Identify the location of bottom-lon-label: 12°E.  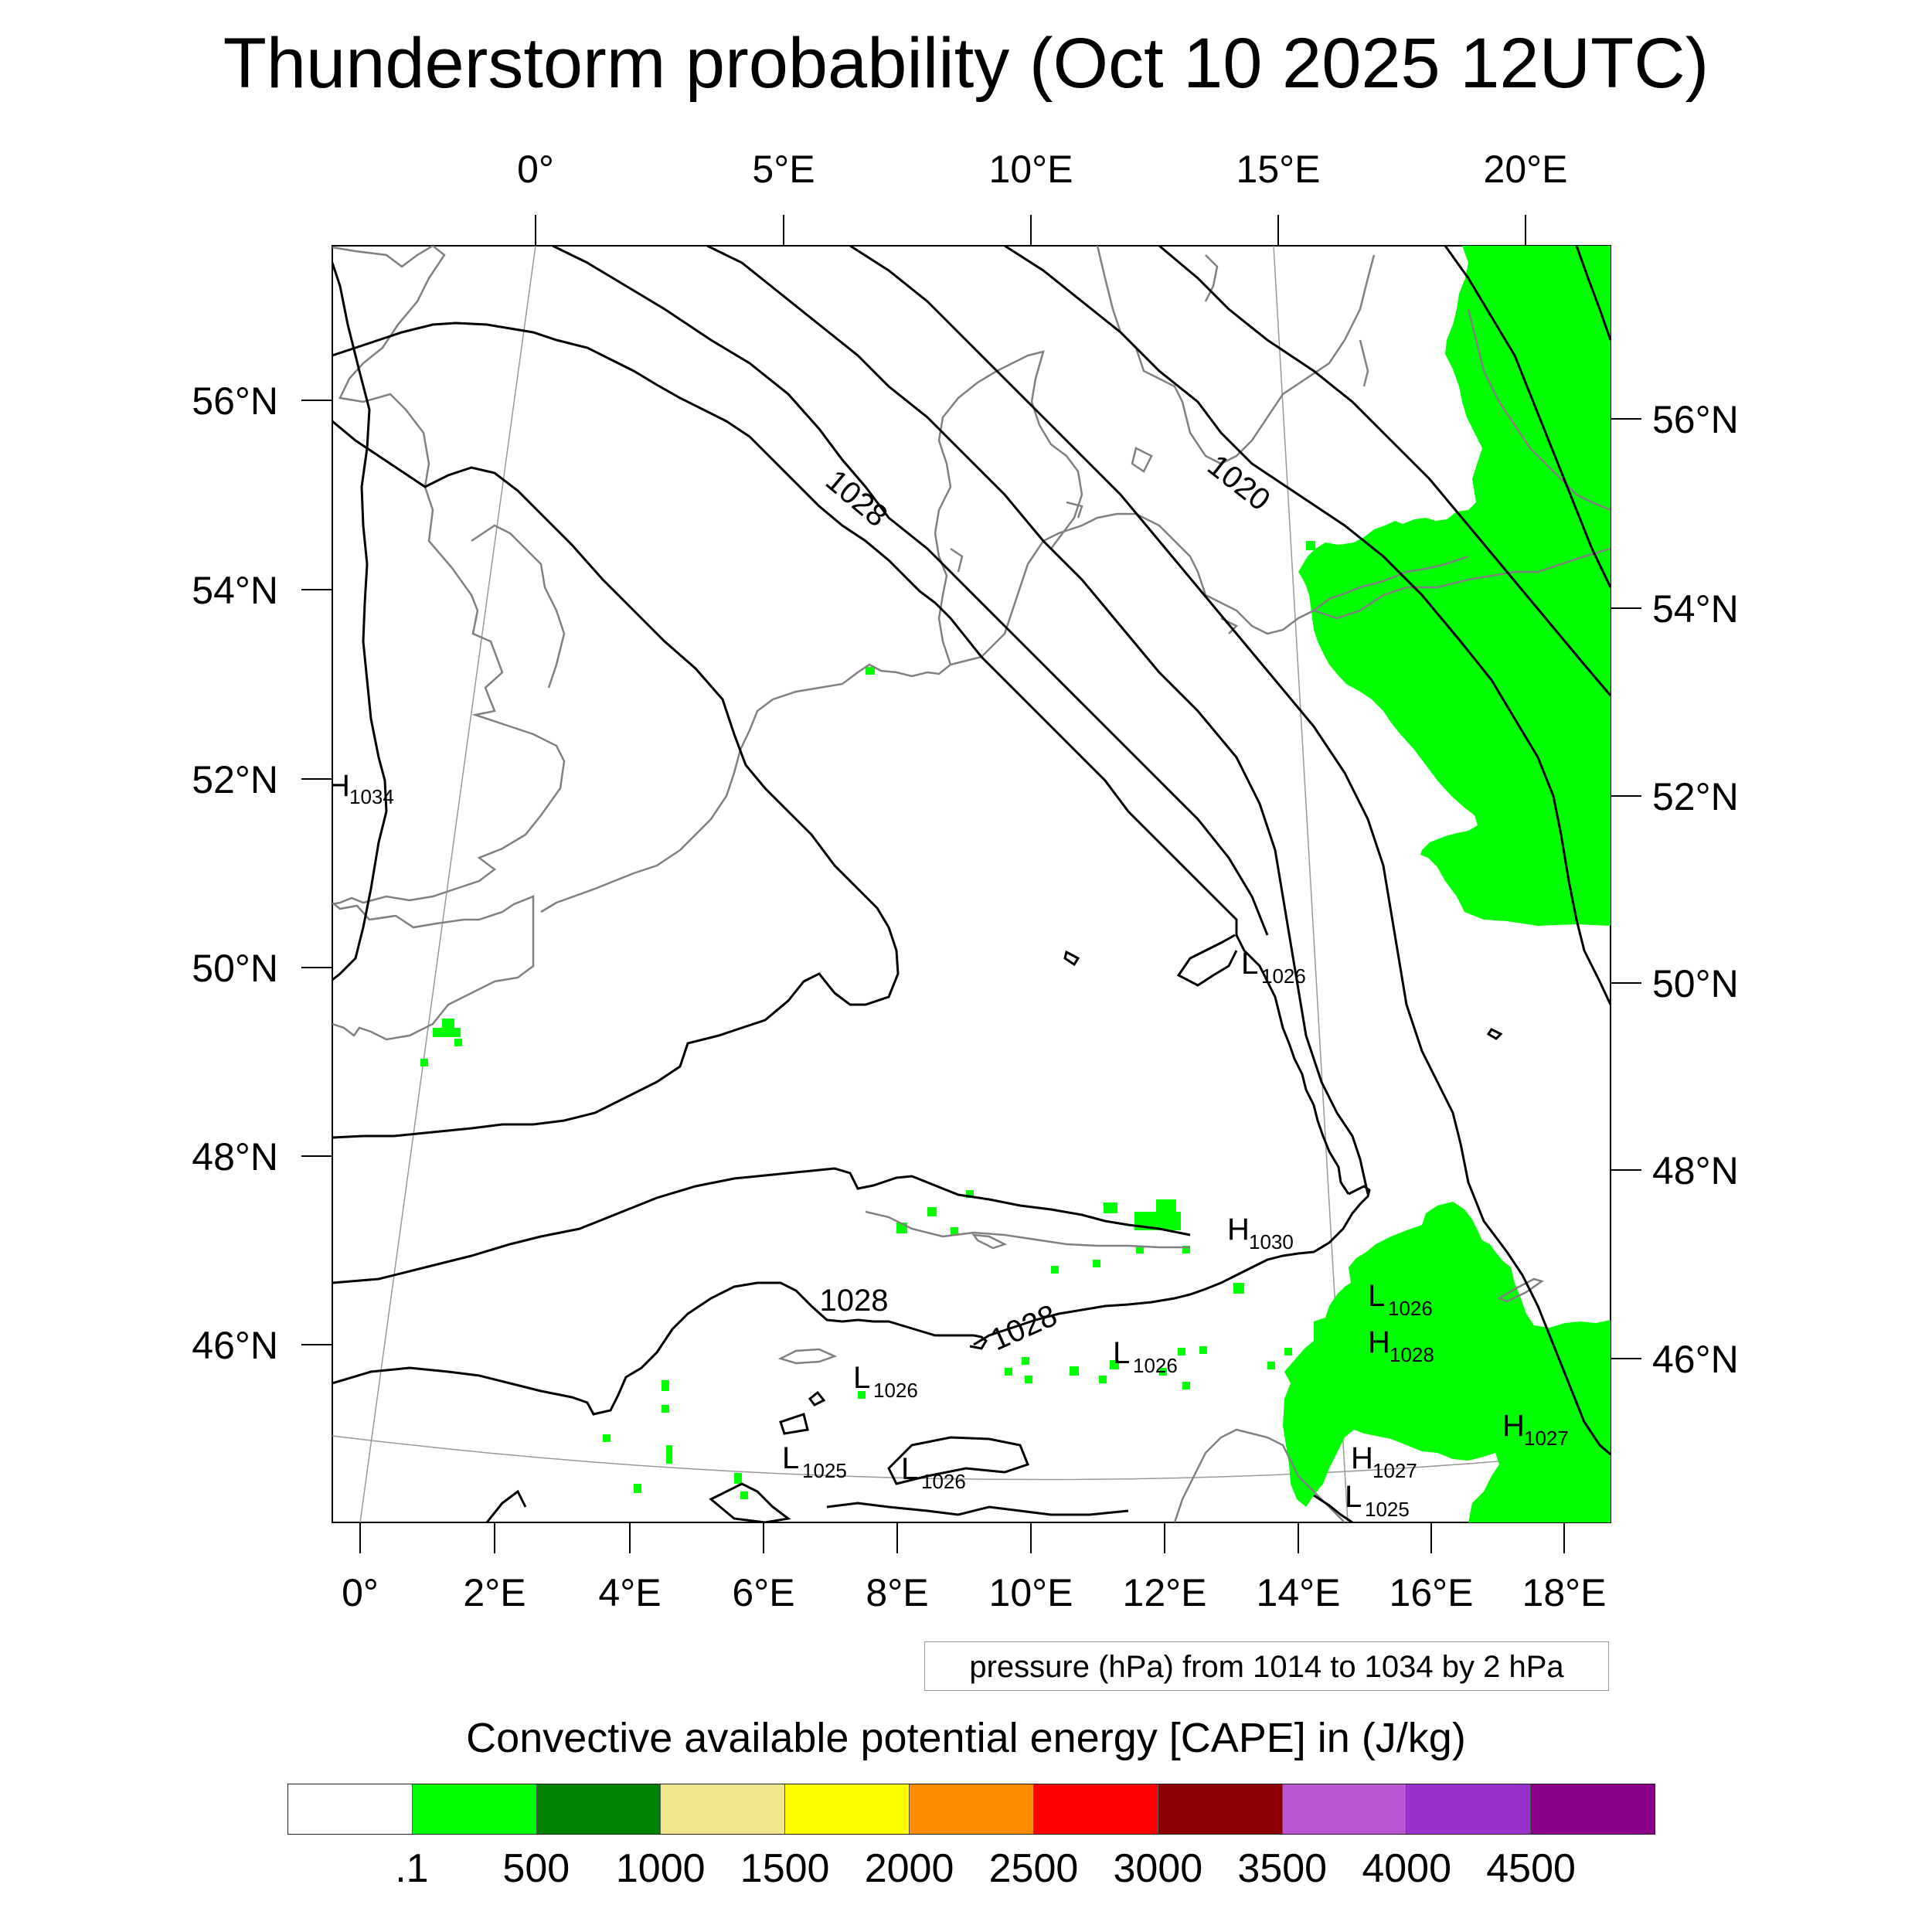
(1165, 1593).